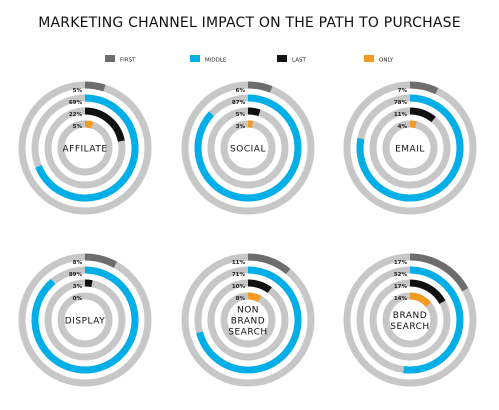 This screenshot has height=410, width=499. What do you see at coordinates (401, 263) in the screenshot?
I see `value-label-first: 17%` at bounding box center [401, 263].